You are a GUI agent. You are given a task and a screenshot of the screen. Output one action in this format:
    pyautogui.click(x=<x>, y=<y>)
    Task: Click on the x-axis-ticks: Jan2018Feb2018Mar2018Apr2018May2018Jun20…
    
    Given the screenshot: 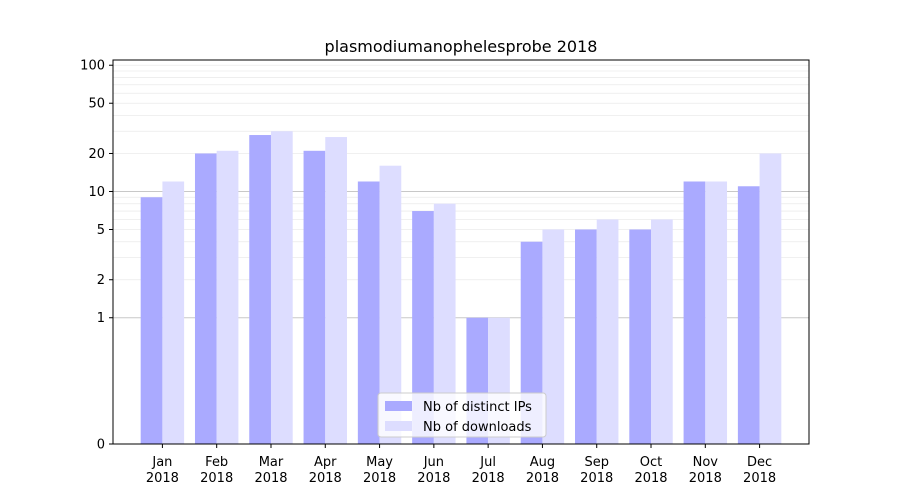 What is the action you would take?
    pyautogui.click(x=461, y=465)
    